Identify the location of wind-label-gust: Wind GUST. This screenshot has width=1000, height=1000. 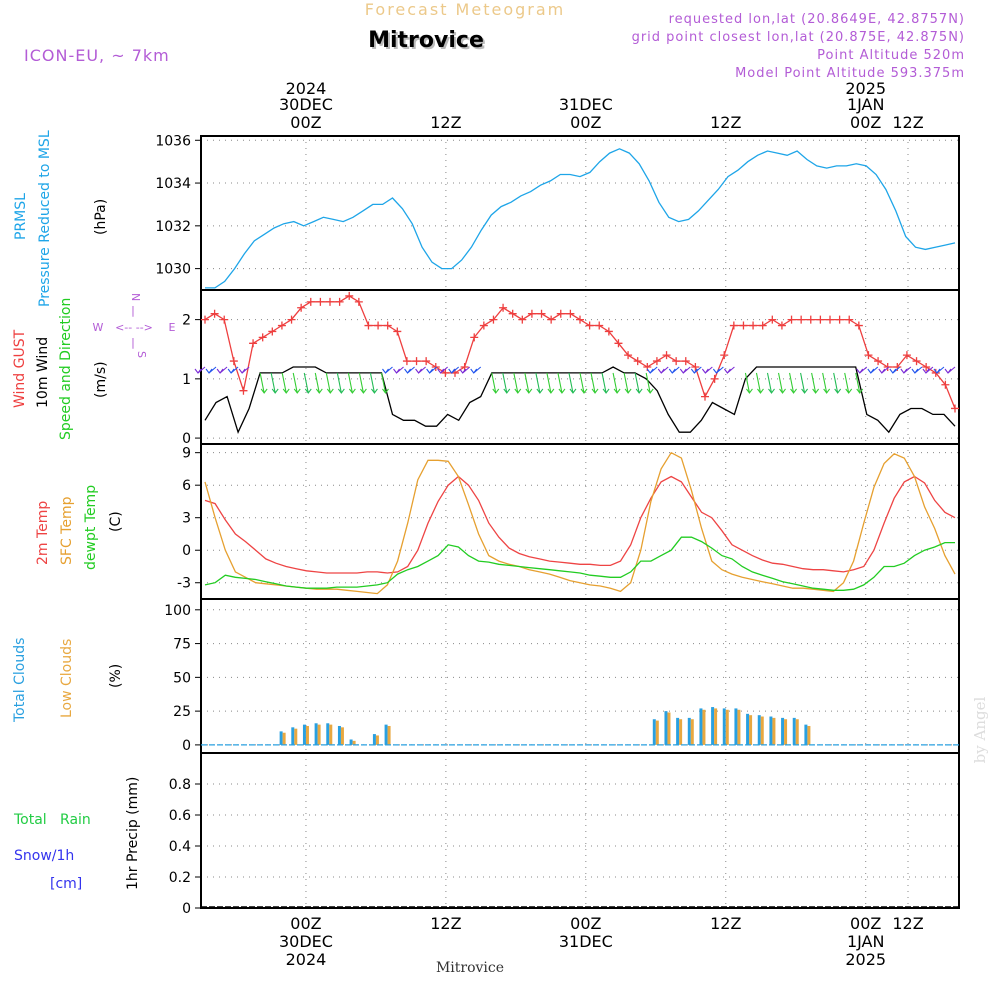
(20, 368).